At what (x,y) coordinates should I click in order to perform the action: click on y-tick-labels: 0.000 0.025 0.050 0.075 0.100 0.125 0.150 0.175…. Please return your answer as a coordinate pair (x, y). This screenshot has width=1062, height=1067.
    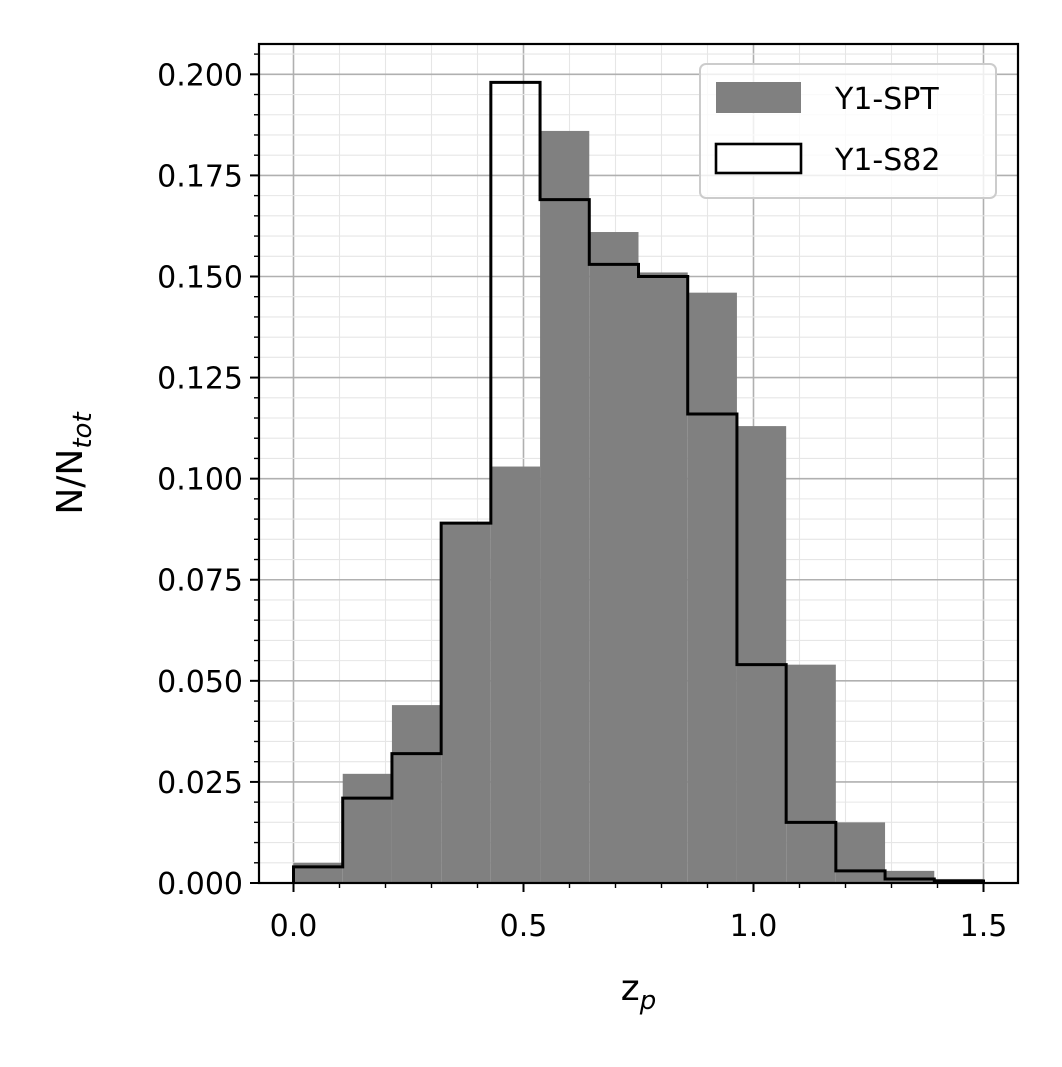
    Looking at the image, I should click on (200, 480).